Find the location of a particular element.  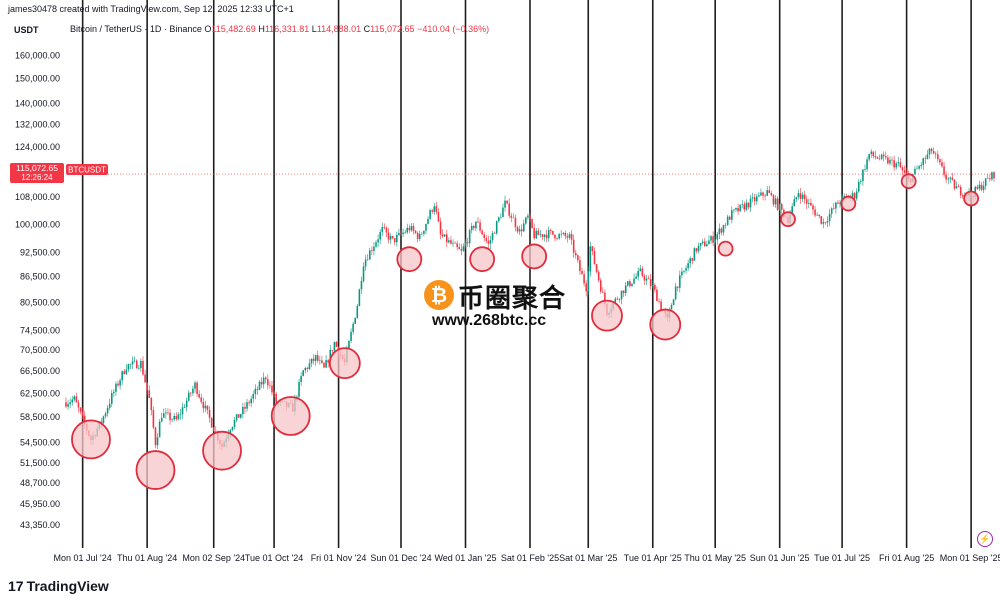

y-tick-label: 86,500.00 is located at coordinates (40, 277).